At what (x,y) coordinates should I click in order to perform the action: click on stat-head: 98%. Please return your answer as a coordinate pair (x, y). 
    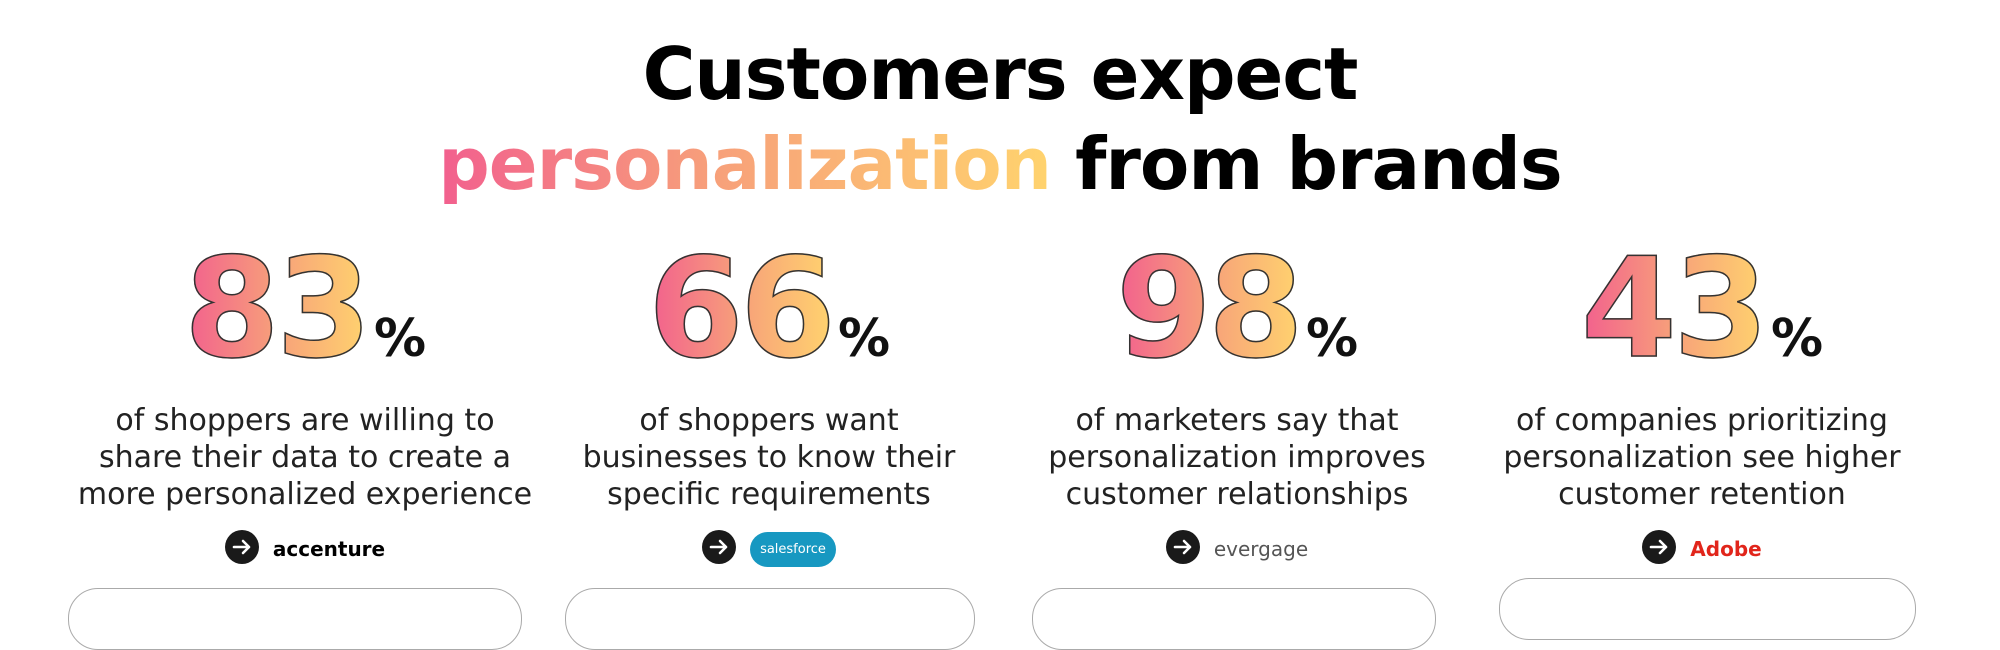
    Looking at the image, I should click on (1237, 308).